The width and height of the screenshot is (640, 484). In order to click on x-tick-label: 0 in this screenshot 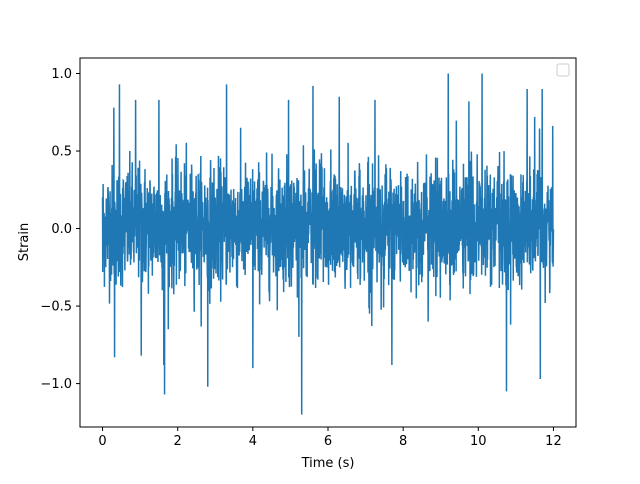, I will do `click(102, 441)`.